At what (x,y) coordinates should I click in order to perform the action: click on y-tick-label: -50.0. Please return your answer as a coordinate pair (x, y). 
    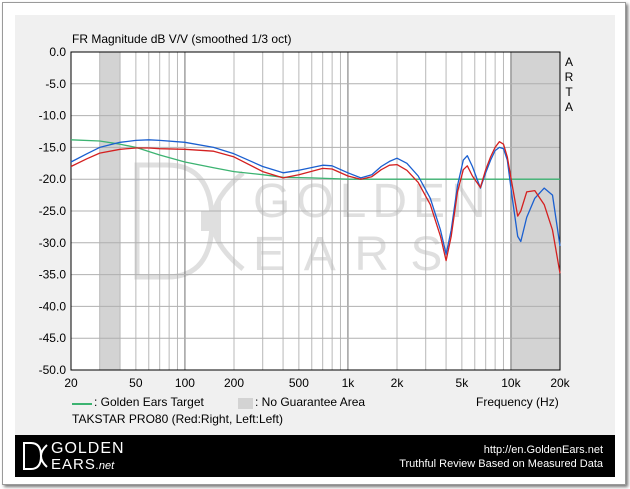
    Looking at the image, I should click on (53, 370).